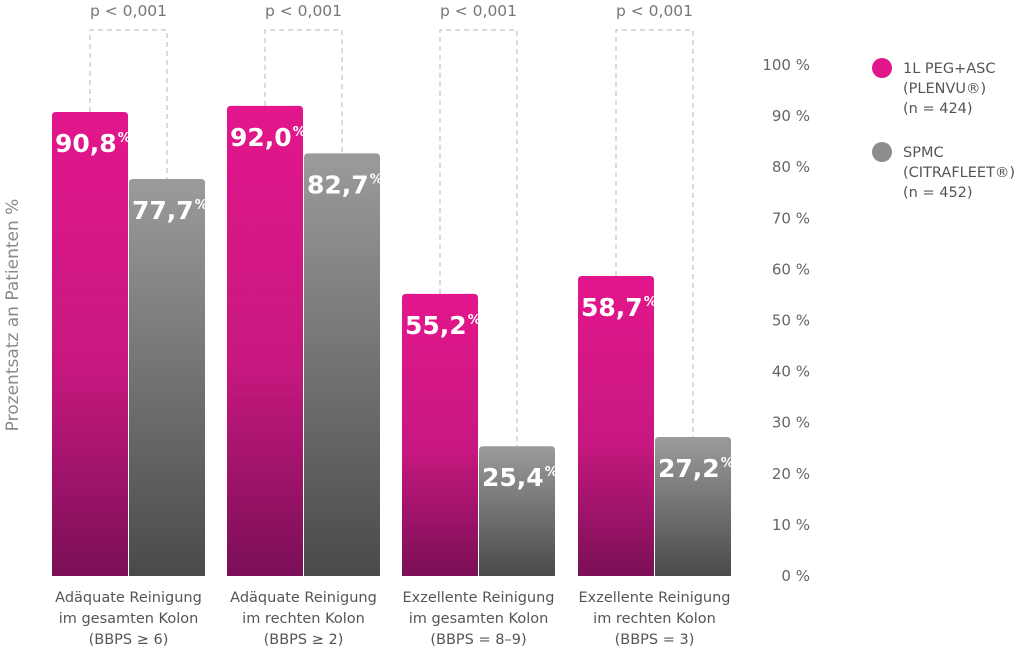 The width and height of the screenshot is (1024, 646). What do you see at coordinates (938, 109) in the screenshot?
I see `legend-label: (n = 424)` at bounding box center [938, 109].